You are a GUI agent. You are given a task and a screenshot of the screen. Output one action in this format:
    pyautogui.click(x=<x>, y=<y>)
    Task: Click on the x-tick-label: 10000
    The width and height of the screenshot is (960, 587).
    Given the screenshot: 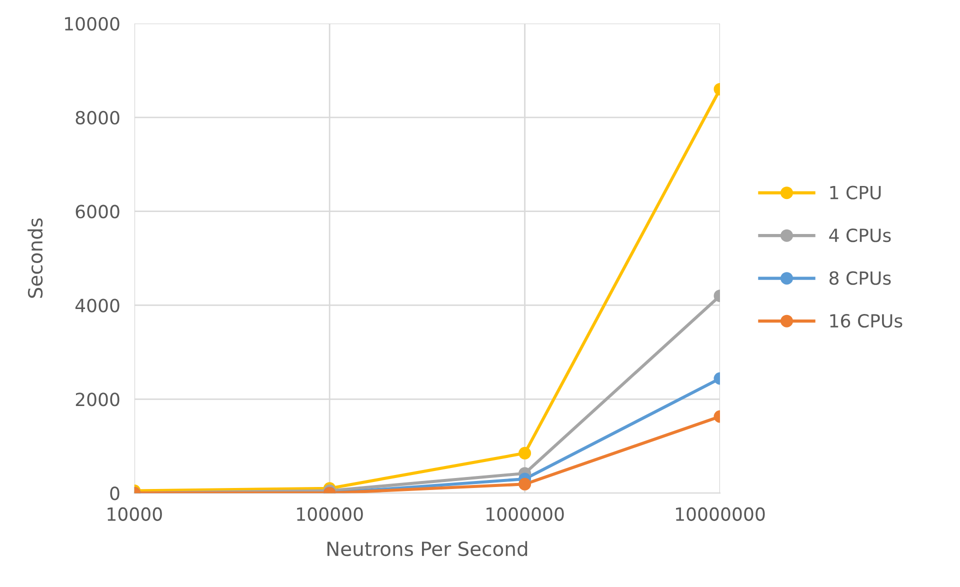 What is the action you would take?
    pyautogui.click(x=135, y=514)
    